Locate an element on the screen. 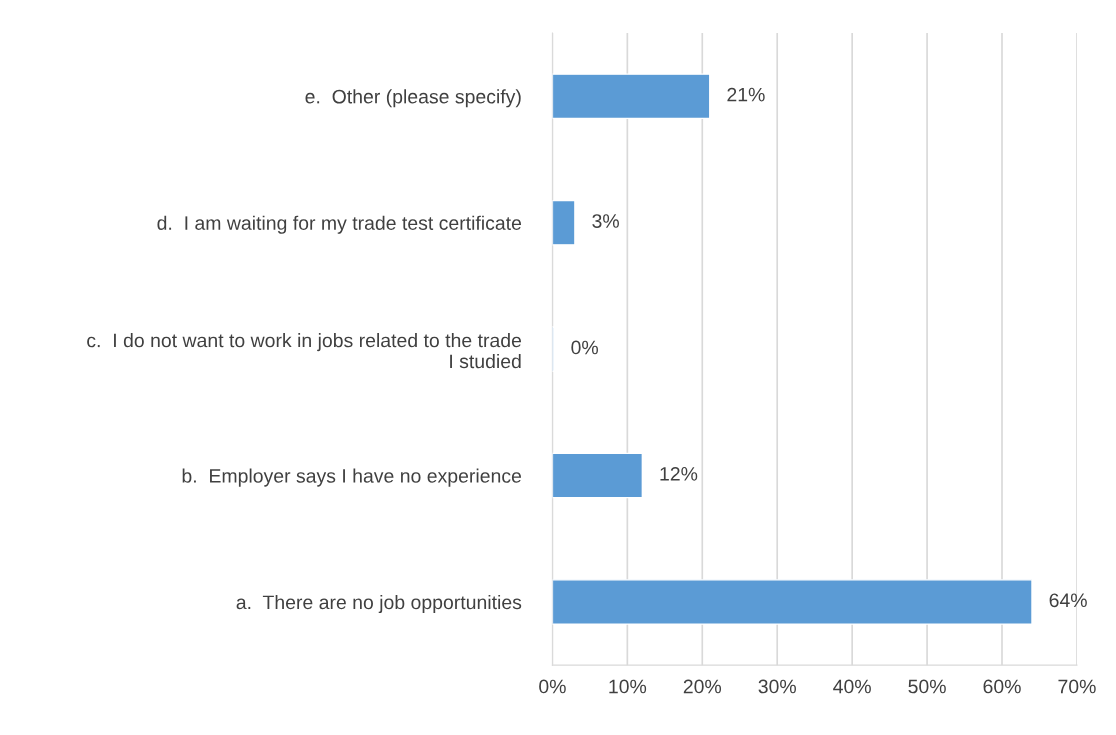  y-tick-label: a. There are no job opportunities is located at coordinates (379, 604).